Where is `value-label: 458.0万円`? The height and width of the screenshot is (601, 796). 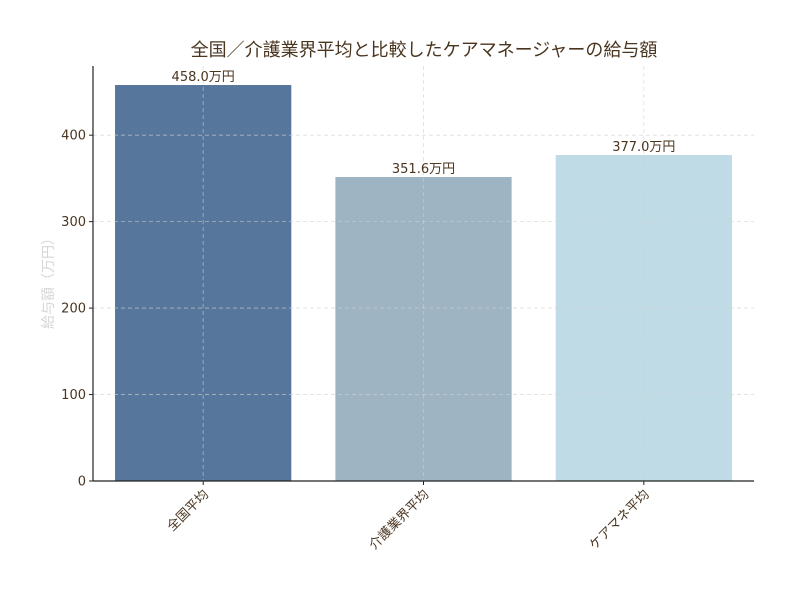
value-label: 458.0万円 is located at coordinates (203, 77).